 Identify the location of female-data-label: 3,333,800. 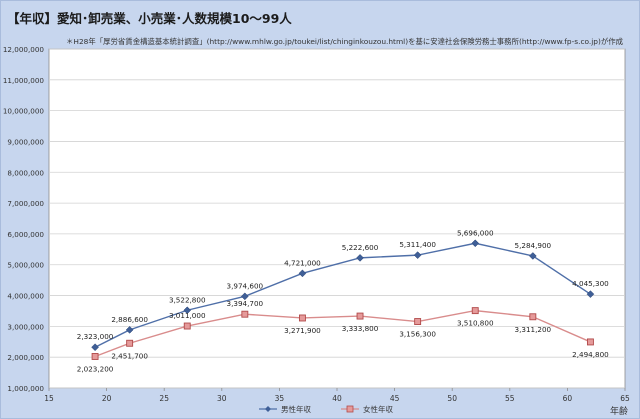
(360, 328).